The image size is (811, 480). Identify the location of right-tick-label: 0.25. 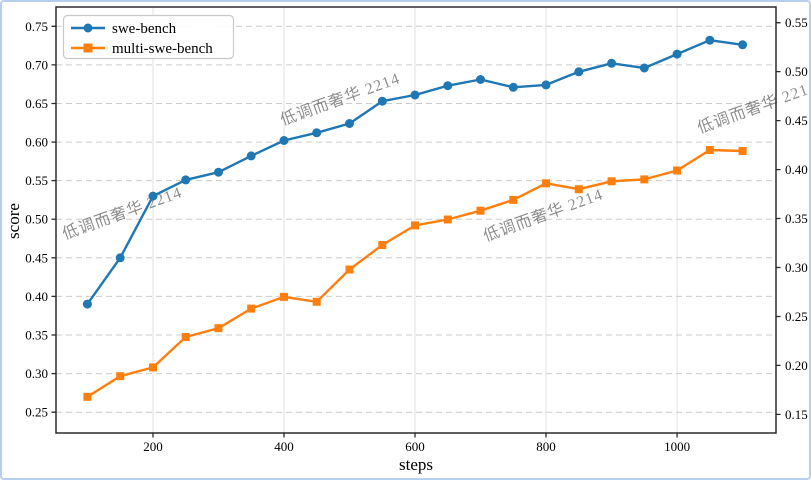
(796, 316).